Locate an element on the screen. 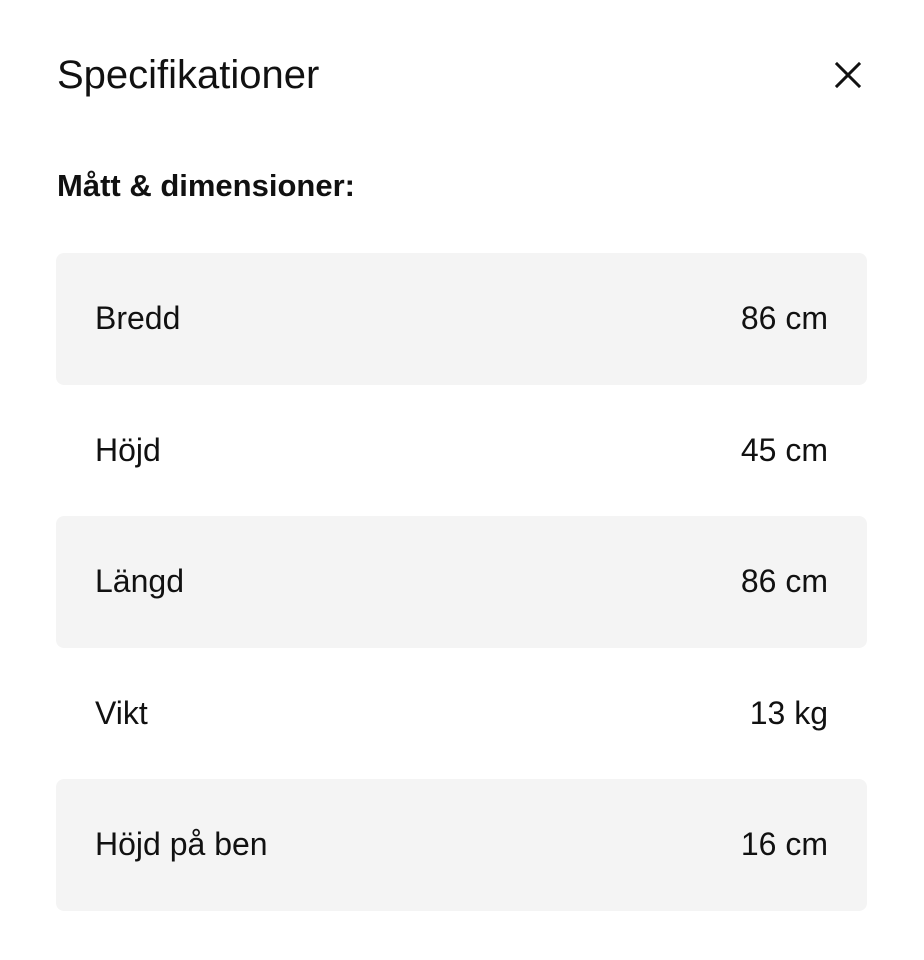 This screenshot has height=960, width=924. close-button is located at coordinates (848, 75).